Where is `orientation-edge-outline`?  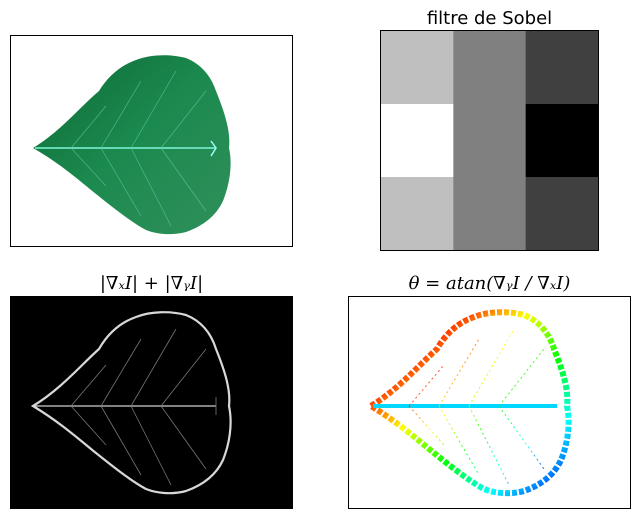 orientation-edge-outline is located at coordinates (468, 403).